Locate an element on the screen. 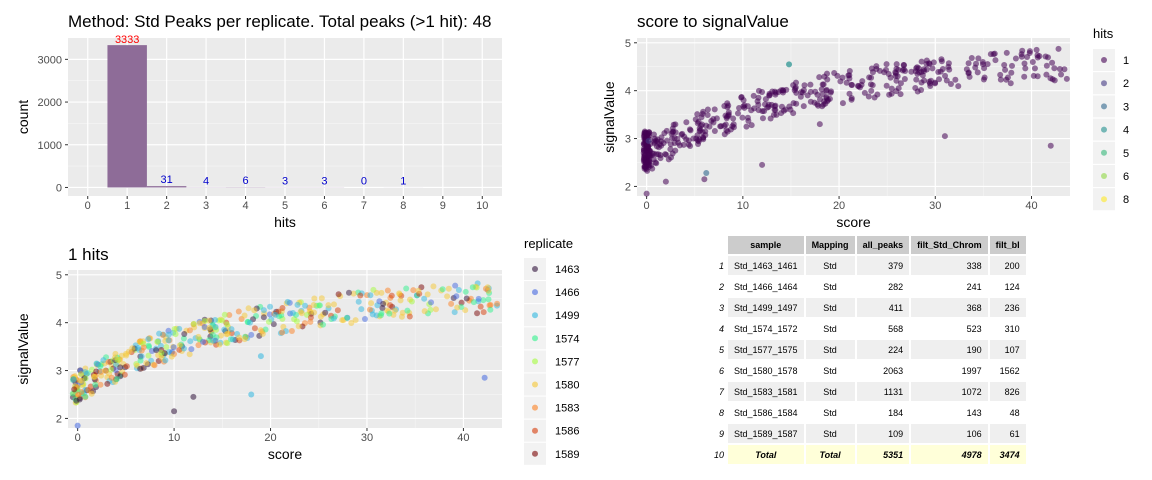 The width and height of the screenshot is (1152, 480). y-tick-label: 2 is located at coordinates (628, 187).